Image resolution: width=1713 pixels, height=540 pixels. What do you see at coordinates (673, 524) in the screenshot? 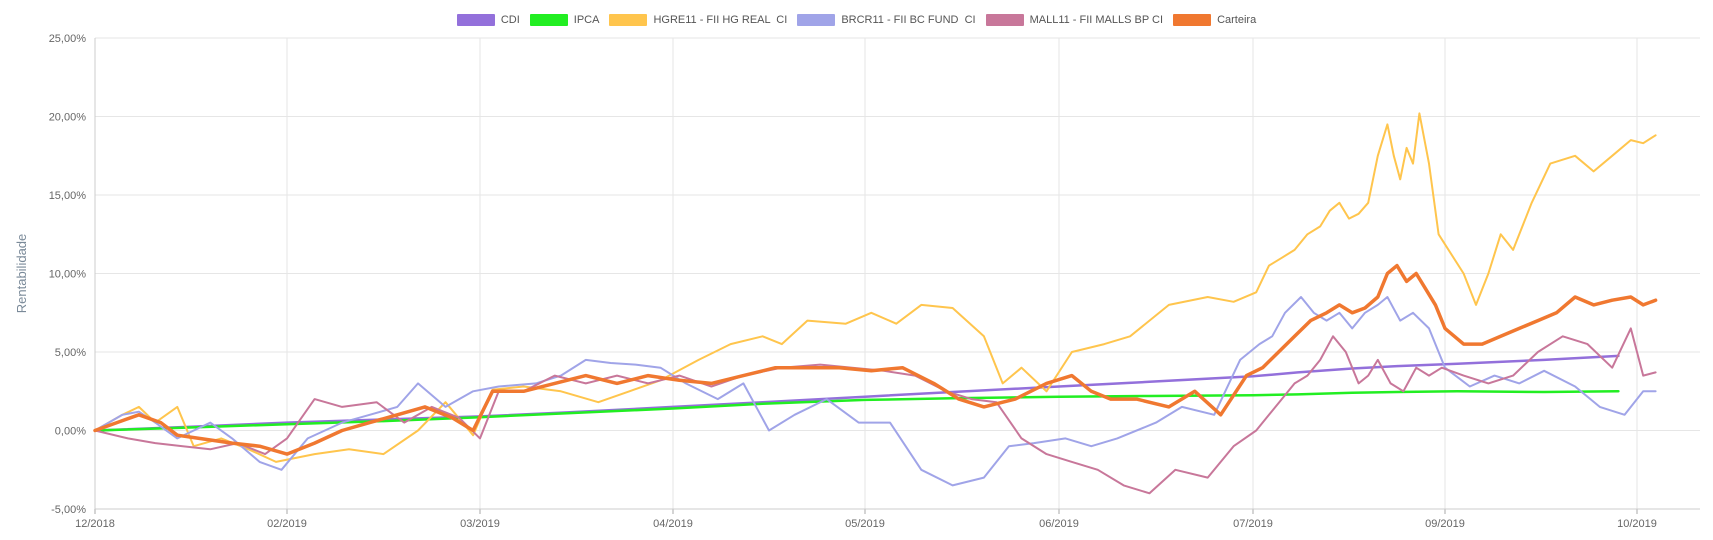
I see `x-tick-label: 04/2019` at bounding box center [673, 524].